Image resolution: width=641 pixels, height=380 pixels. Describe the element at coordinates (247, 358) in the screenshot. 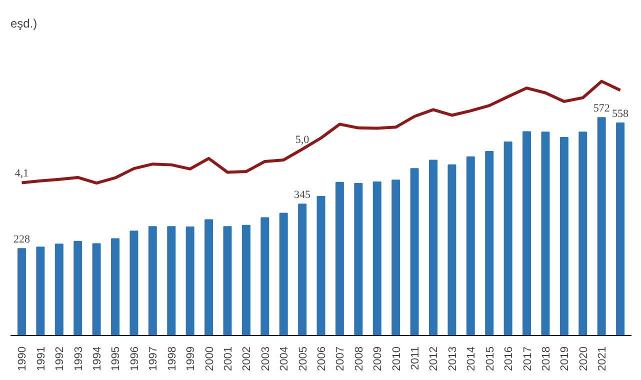

I see `x-tick-label: 2002` at that location.